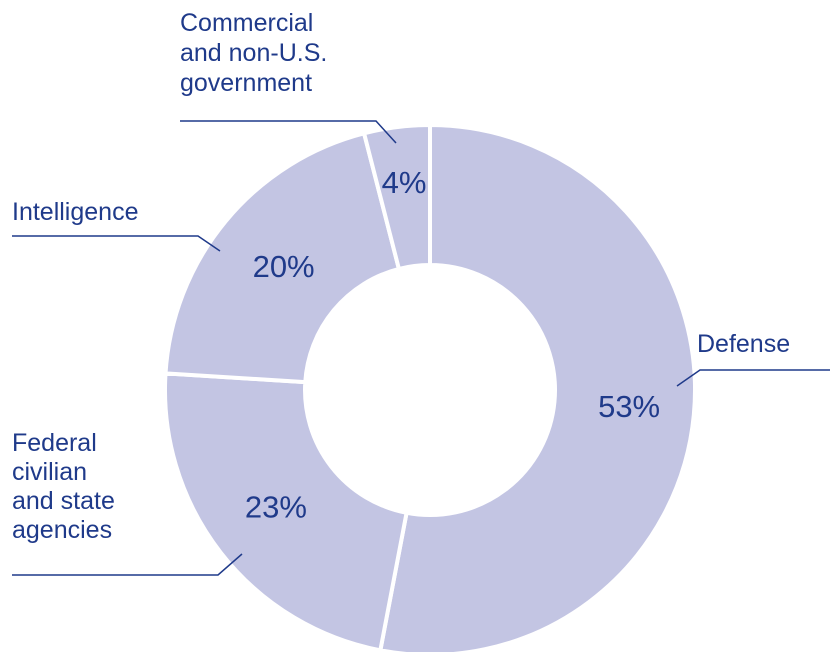 The width and height of the screenshot is (837, 652). Describe the element at coordinates (246, 83) in the screenshot. I see `category-label-line: government` at that location.